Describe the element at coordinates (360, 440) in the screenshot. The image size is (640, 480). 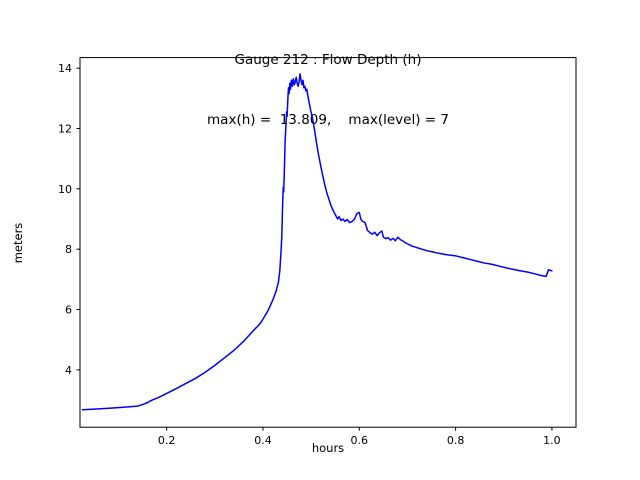
I see `x-tick-label: 0.6` at that location.